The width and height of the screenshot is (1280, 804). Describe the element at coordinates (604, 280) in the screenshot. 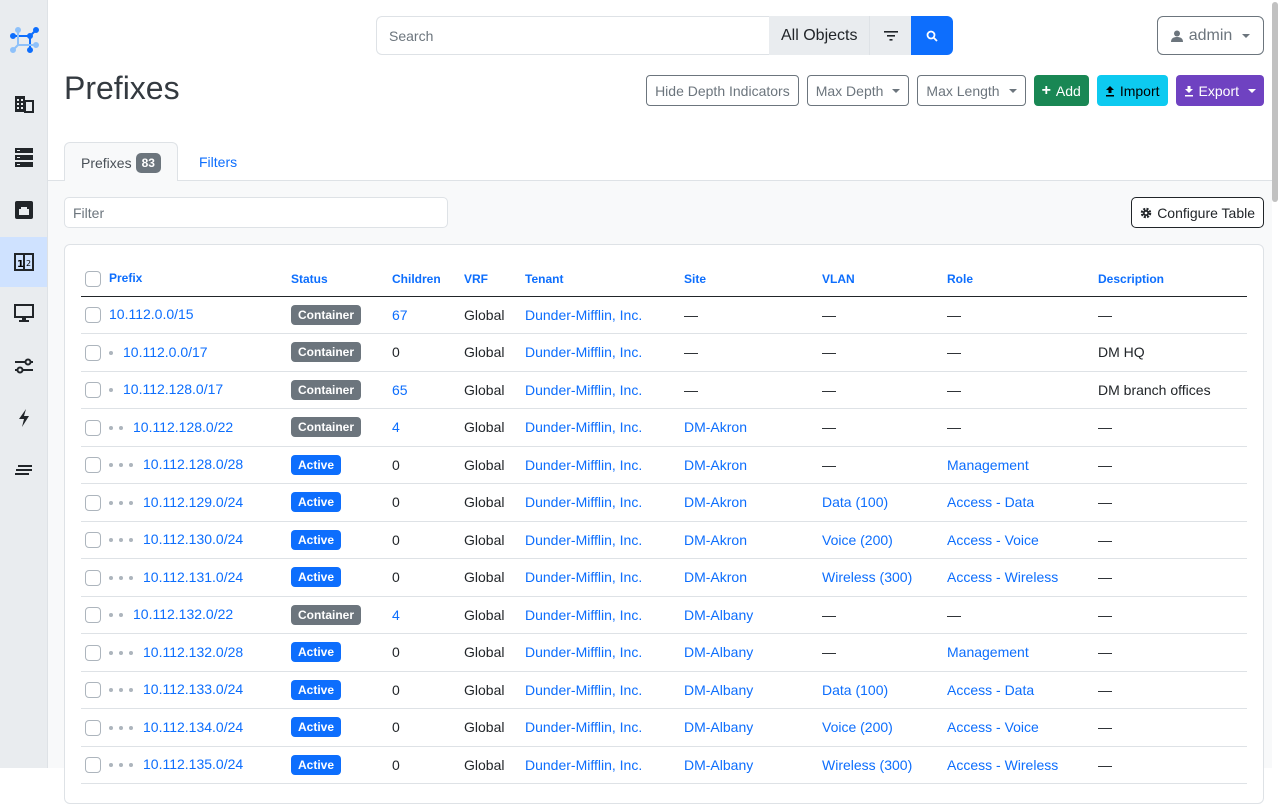

I see `column-header-tenant: Tenant` at that location.